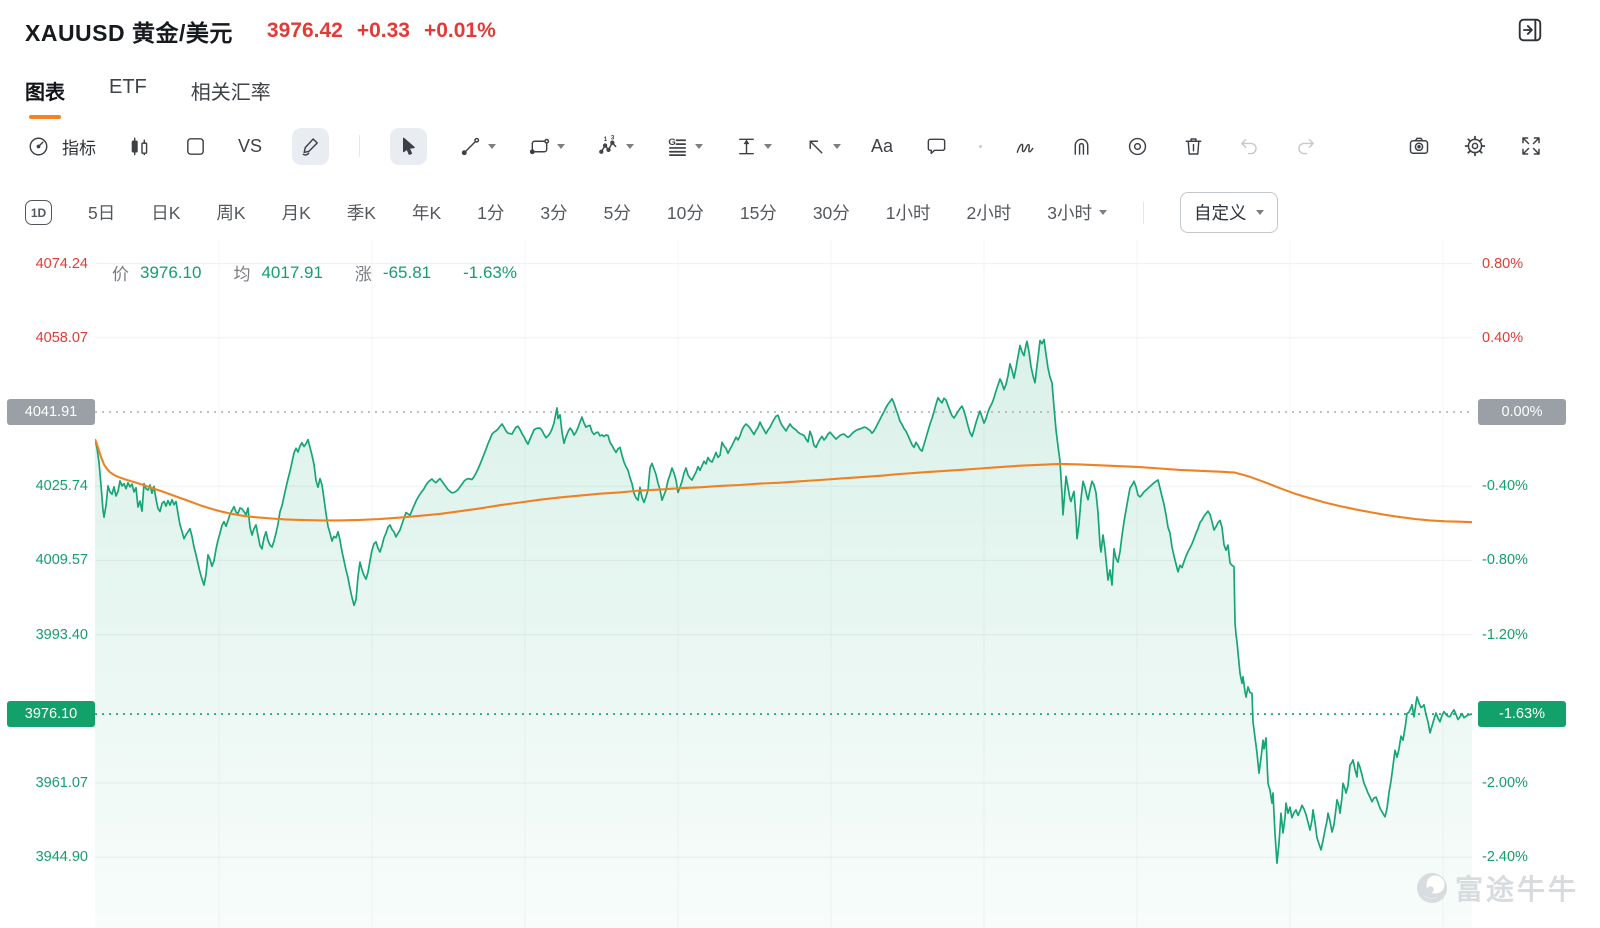 The height and width of the screenshot is (928, 1600). I want to click on axis-price-label: 3944.90, so click(61, 857).